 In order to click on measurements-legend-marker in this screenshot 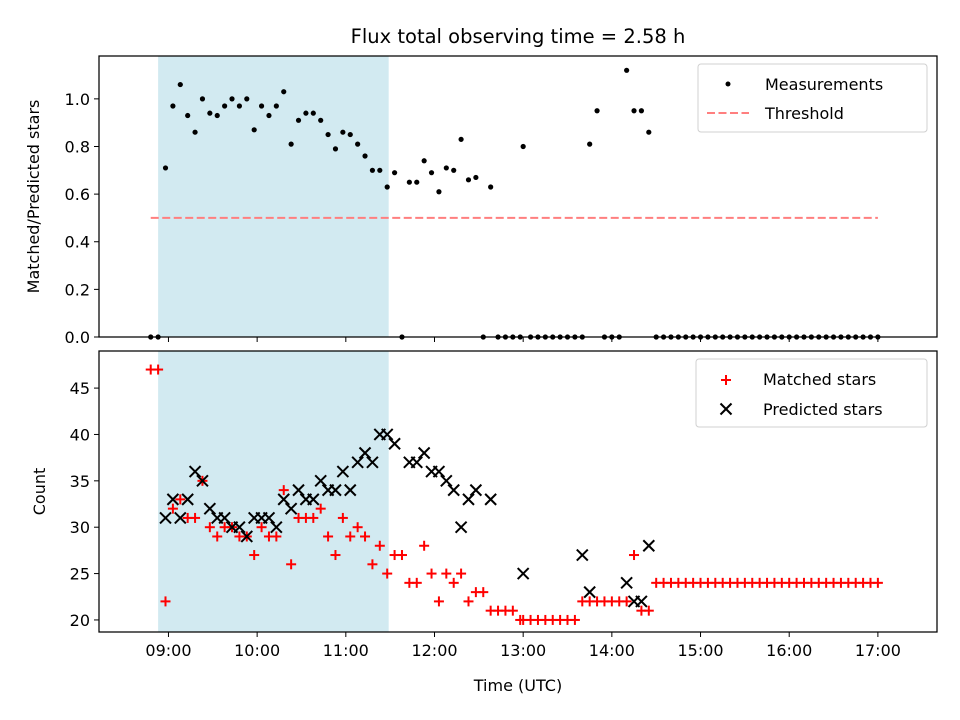, I will do `click(728, 84)`.